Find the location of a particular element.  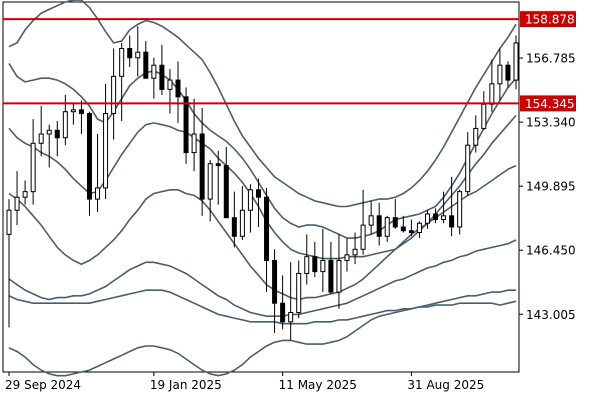

level-label: 158.878 is located at coordinates (550, 20).